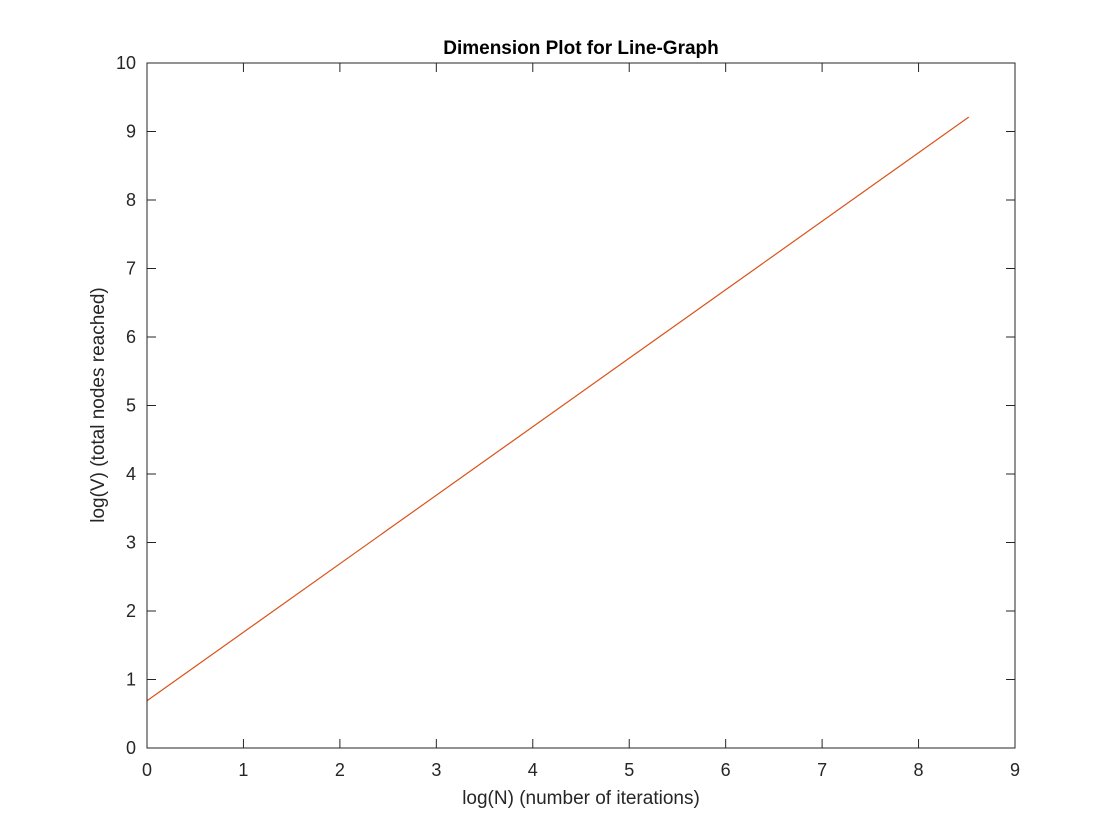  What do you see at coordinates (919, 770) in the screenshot?
I see `x-tick-label: 8` at bounding box center [919, 770].